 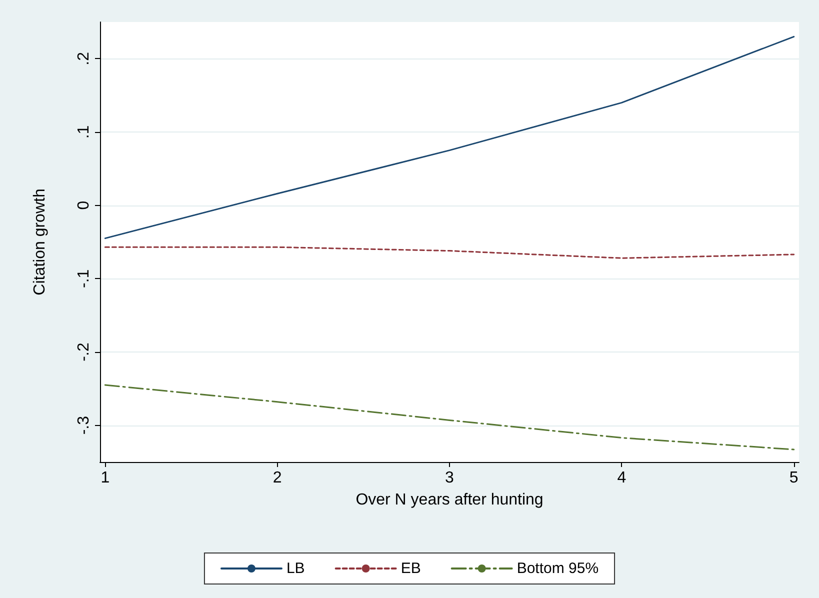 What do you see at coordinates (40, 242) in the screenshot?
I see `y-axis-title: Citation growth` at bounding box center [40, 242].